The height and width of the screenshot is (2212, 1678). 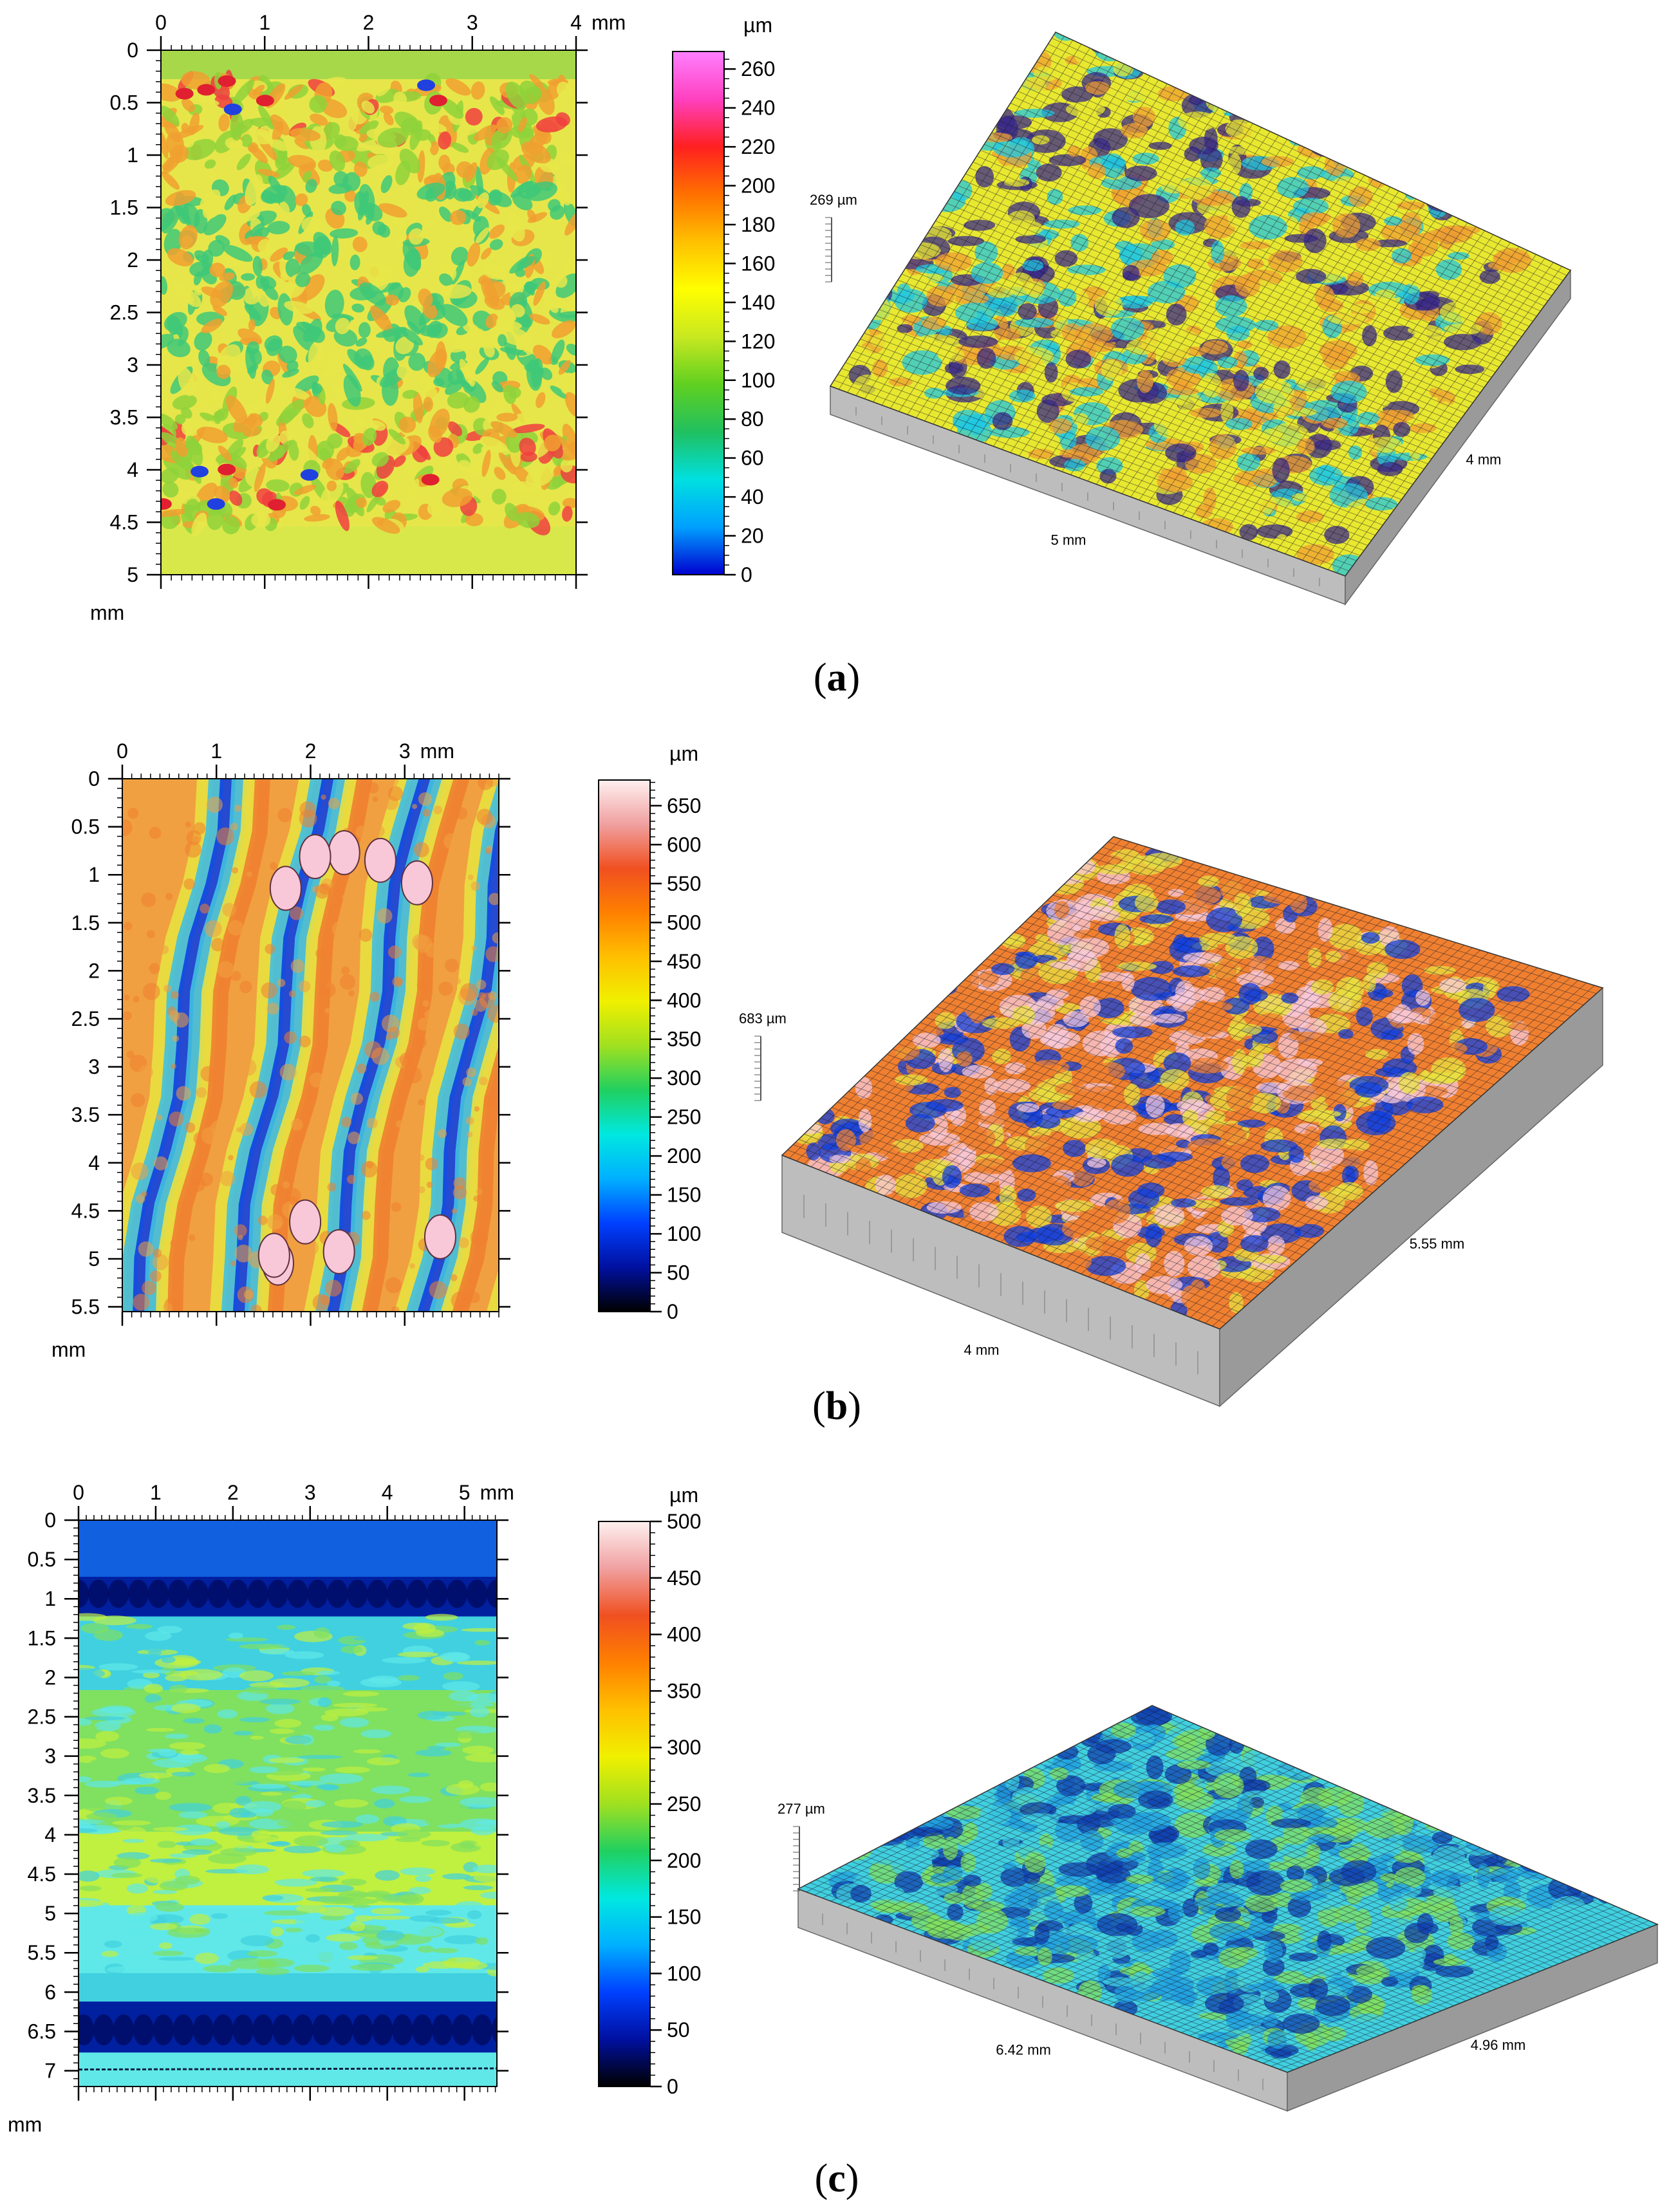 What do you see at coordinates (834, 200) in the screenshot?
I see `surface-height-label: 269 µm` at bounding box center [834, 200].